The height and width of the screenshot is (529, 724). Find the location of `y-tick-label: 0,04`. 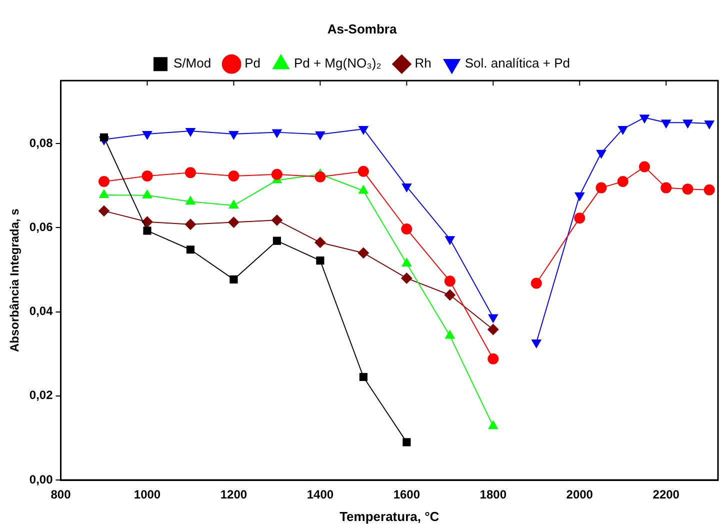

y-tick-label: 0,04 is located at coordinates (41, 311).